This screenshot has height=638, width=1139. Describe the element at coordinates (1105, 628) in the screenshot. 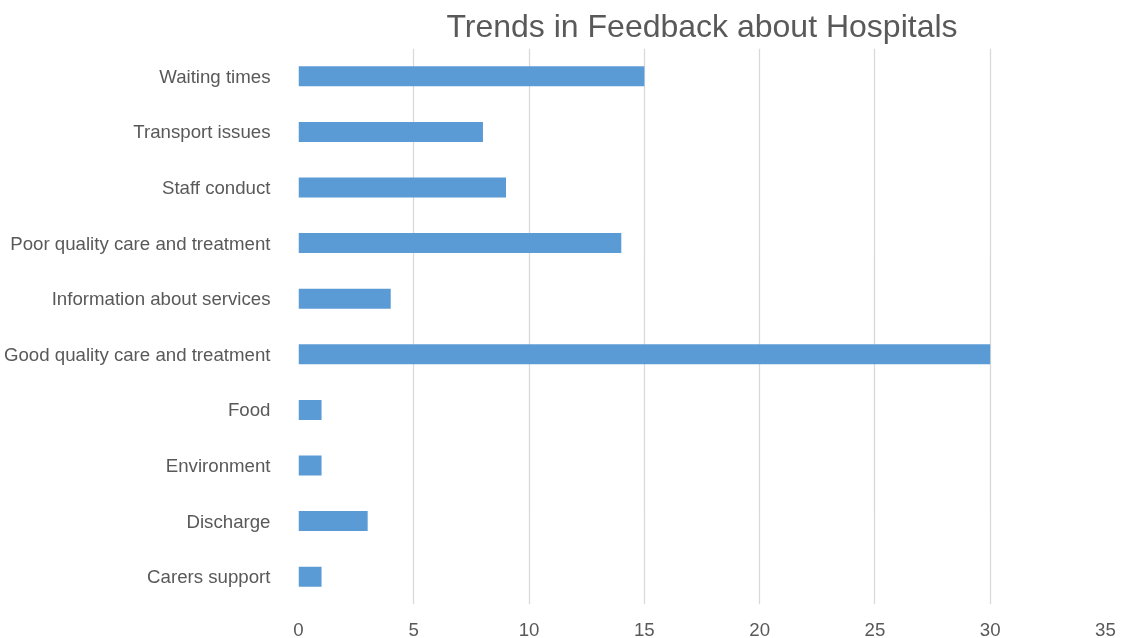

I see `x-tick-label: 35` at that location.